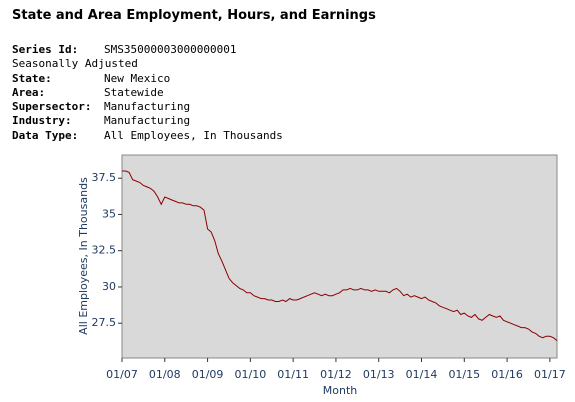 Image resolution: width=575 pixels, height=402 pixels. What do you see at coordinates (208, 374) in the screenshot?
I see `x-tick-label: 01/09` at bounding box center [208, 374].